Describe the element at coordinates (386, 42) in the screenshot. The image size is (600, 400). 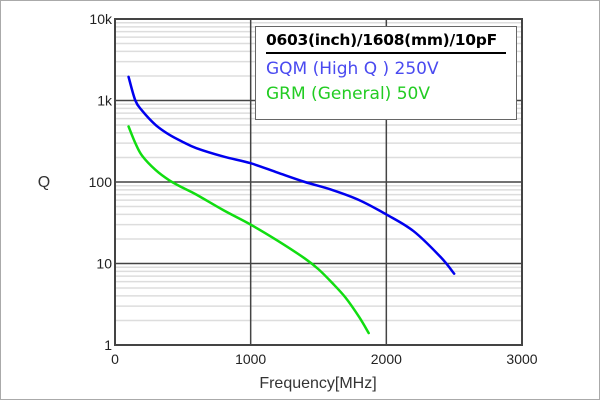
I see `legend-title: 0603(inch)/1608(mm)/10pF` at that location.